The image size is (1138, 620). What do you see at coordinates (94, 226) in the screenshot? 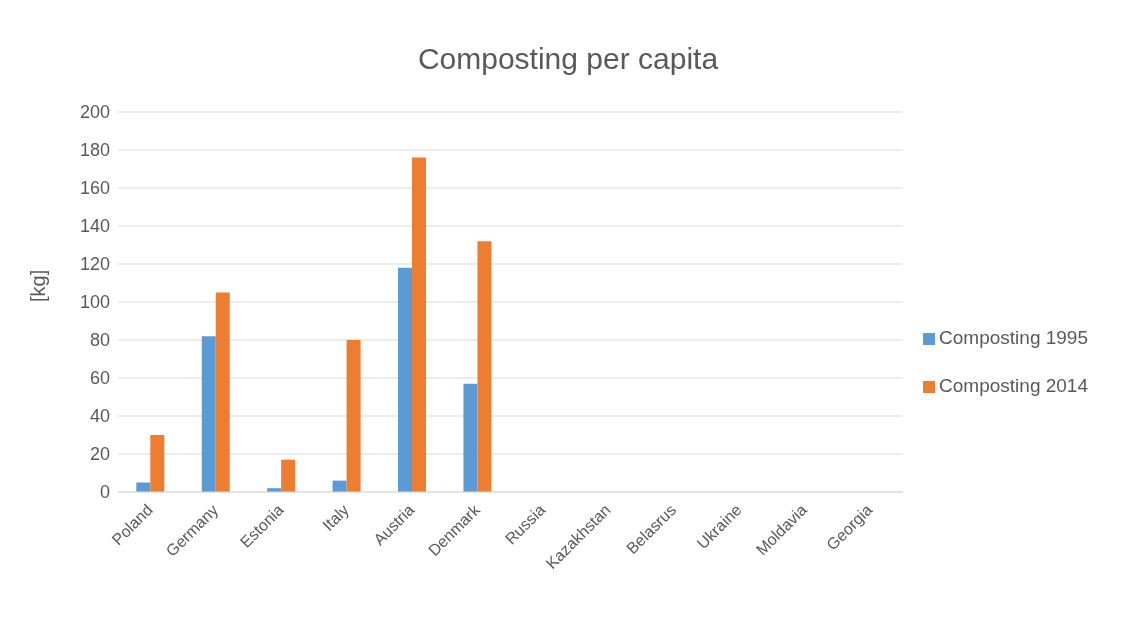
I see `y-tick-label: 140` at bounding box center [94, 226].